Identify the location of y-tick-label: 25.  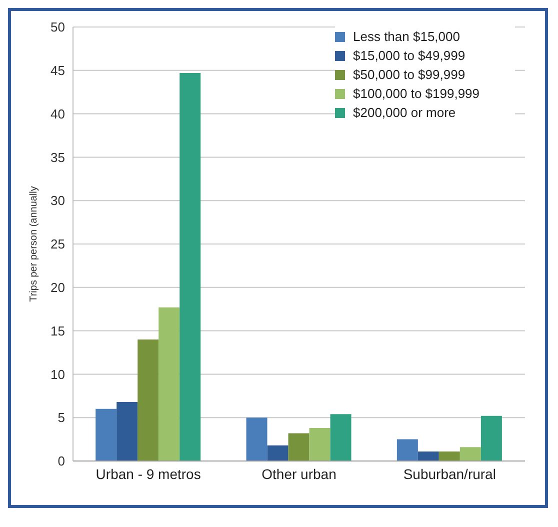
(57, 244).